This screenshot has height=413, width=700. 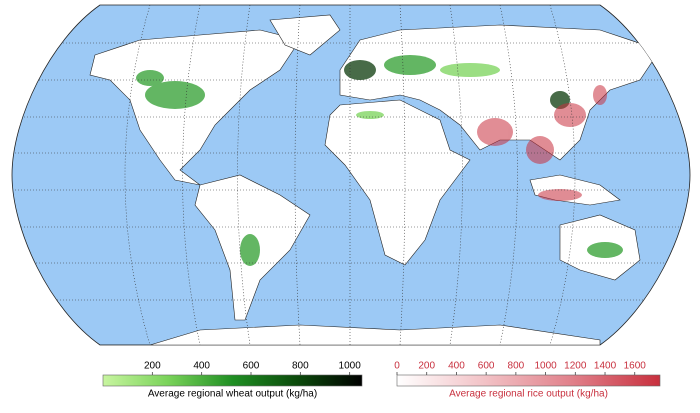 What do you see at coordinates (605, 366) in the screenshot?
I see `tick-label: 1400` at bounding box center [605, 366].